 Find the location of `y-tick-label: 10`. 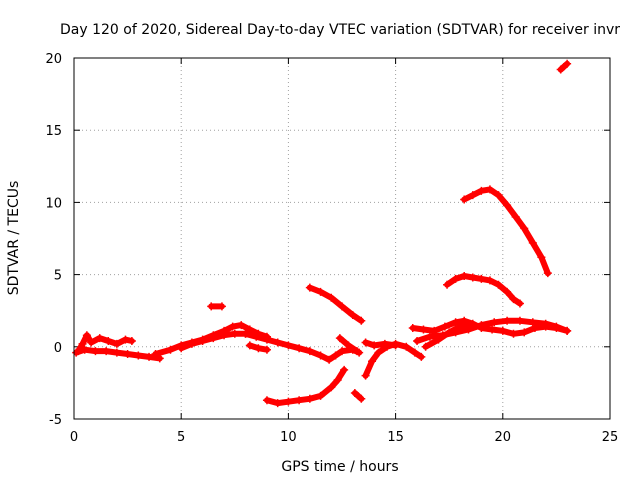

y-tick-label: 10 is located at coordinates (53, 203).